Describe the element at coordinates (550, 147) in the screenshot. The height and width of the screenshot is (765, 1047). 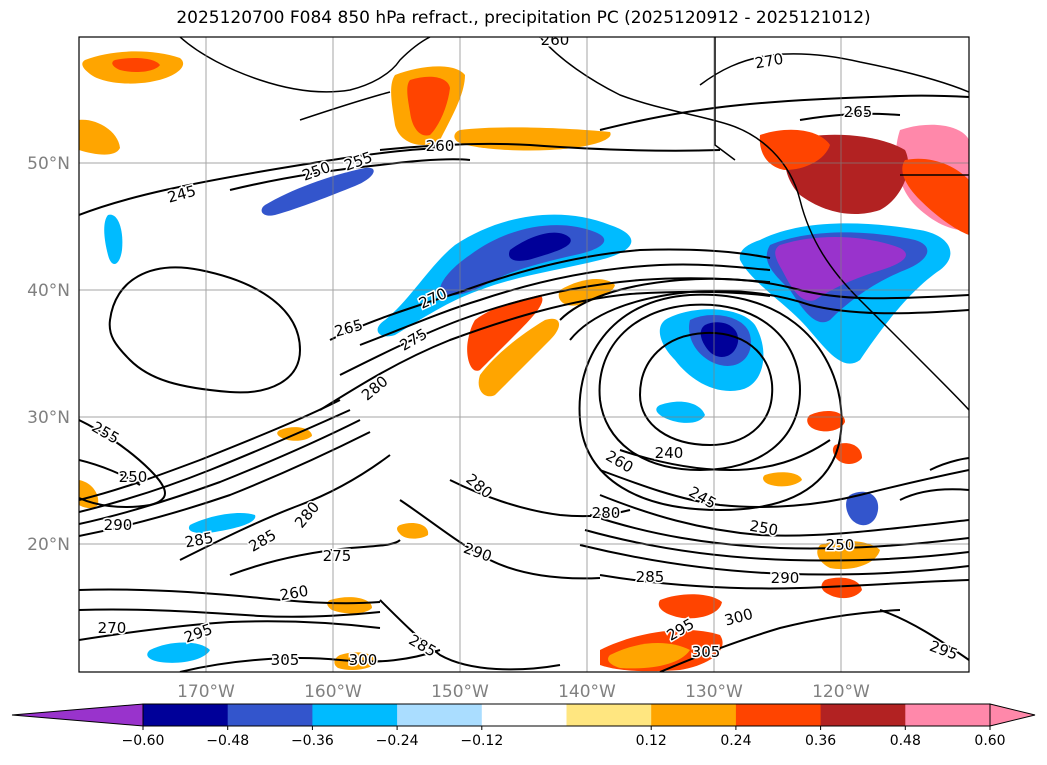
I see `contour-260-north` at that location.